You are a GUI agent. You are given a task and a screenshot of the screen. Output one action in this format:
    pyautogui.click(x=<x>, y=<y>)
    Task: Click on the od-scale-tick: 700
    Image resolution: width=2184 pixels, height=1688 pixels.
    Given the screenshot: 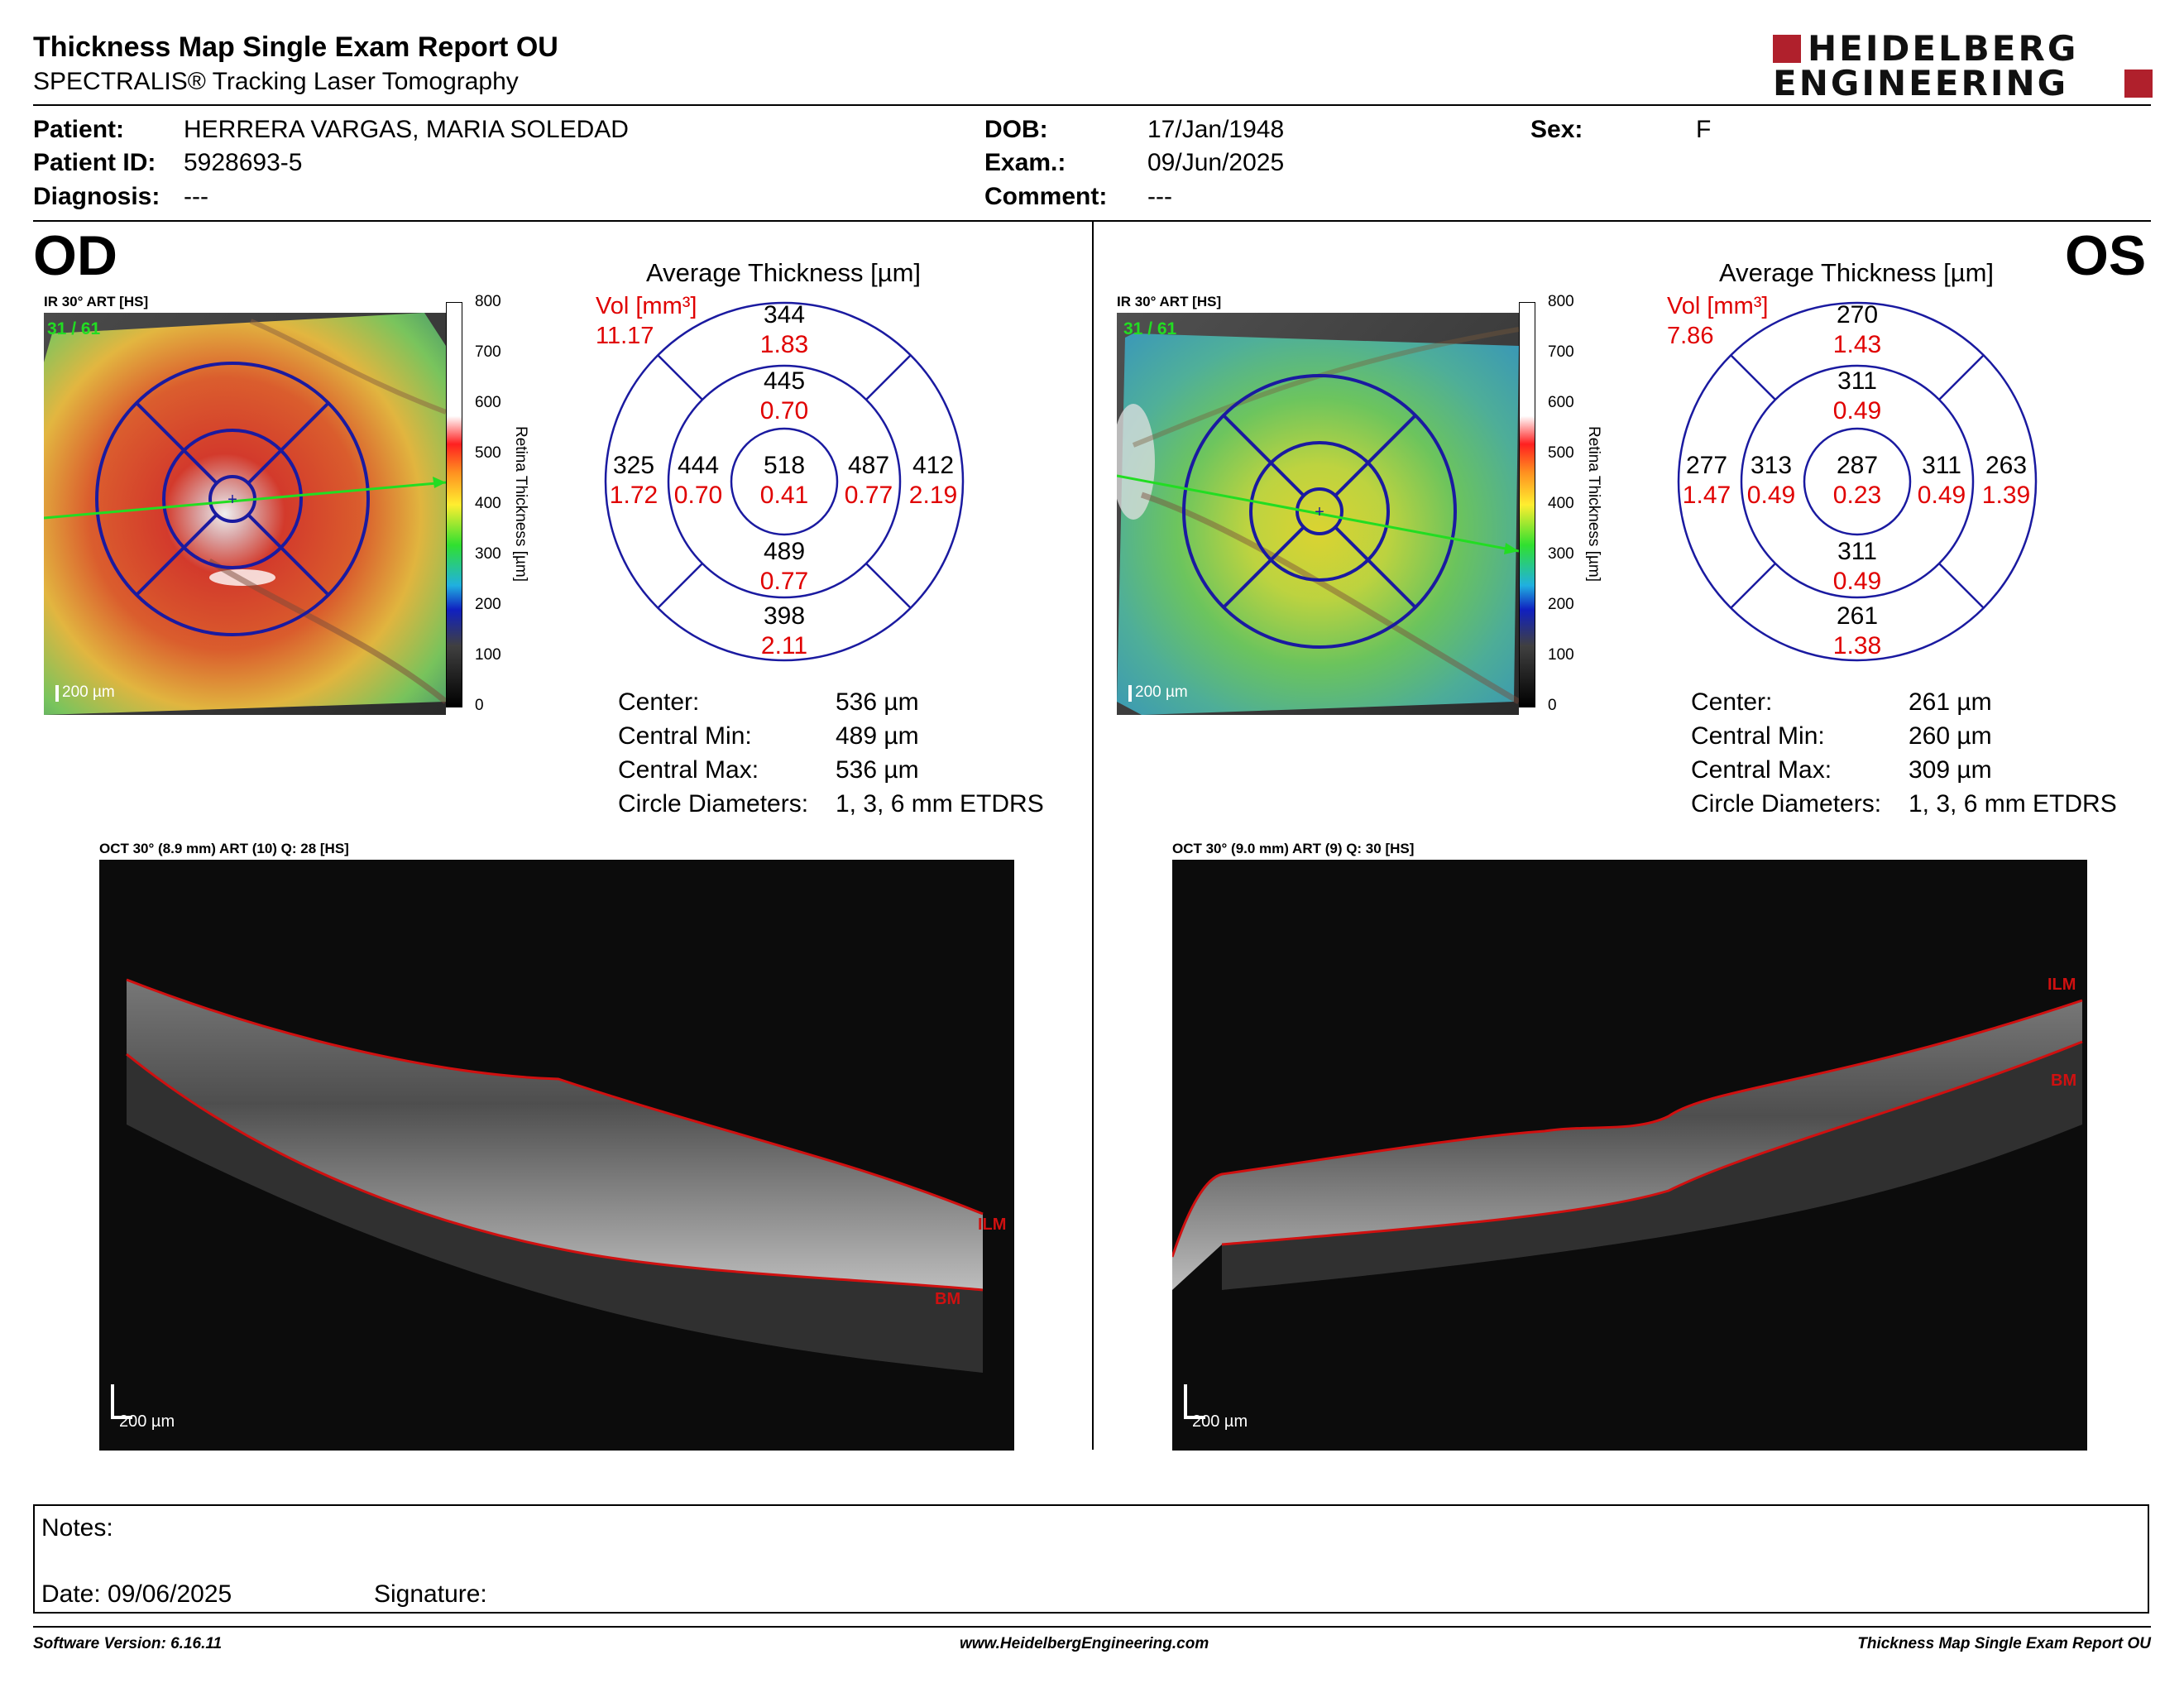 What is the action you would take?
    pyautogui.click(x=488, y=352)
    